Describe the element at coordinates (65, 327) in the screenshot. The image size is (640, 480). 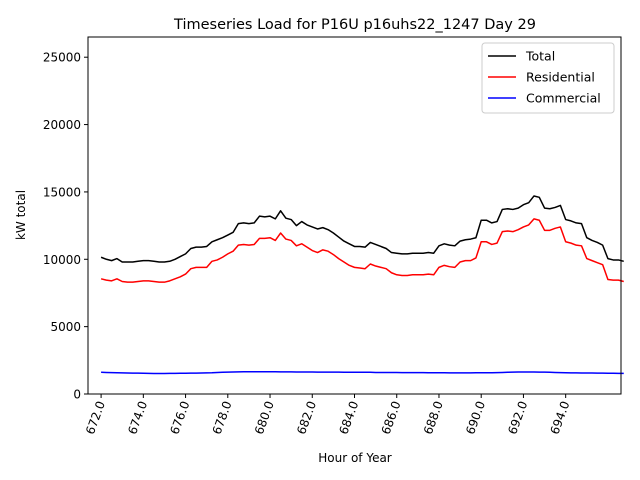
I see `y-tick-label: 5000` at that location.